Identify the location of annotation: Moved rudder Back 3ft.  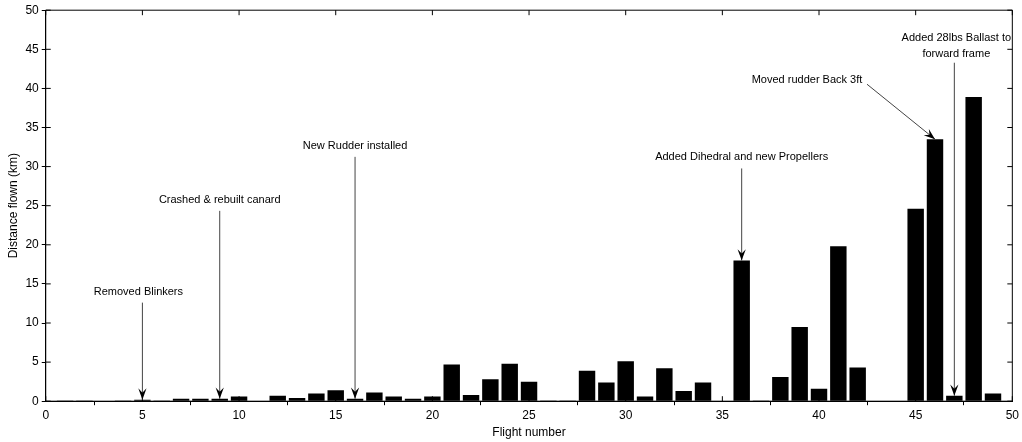
(807, 79).